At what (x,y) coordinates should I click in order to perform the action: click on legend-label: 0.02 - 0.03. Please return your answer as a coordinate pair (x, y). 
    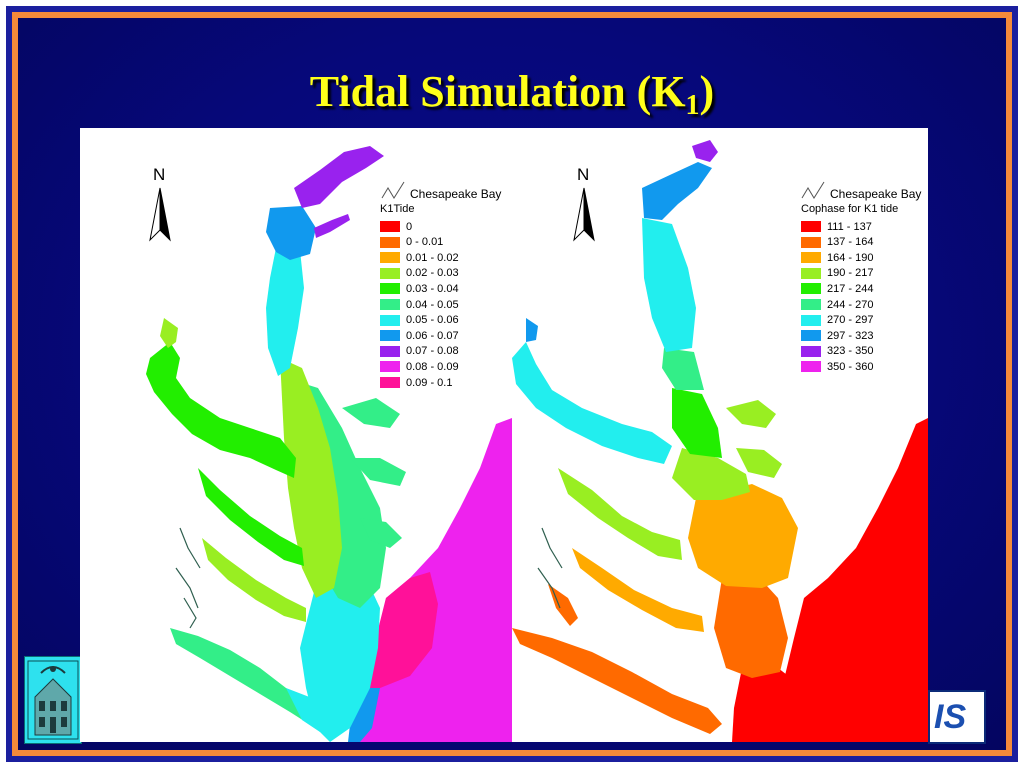
    Looking at the image, I should click on (432, 273).